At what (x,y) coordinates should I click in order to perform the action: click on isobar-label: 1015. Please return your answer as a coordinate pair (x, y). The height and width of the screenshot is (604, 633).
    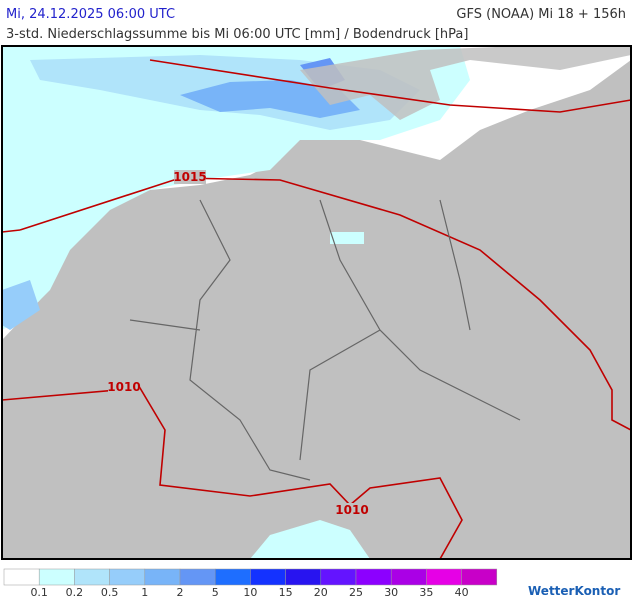
    Looking at the image, I should click on (189, 177).